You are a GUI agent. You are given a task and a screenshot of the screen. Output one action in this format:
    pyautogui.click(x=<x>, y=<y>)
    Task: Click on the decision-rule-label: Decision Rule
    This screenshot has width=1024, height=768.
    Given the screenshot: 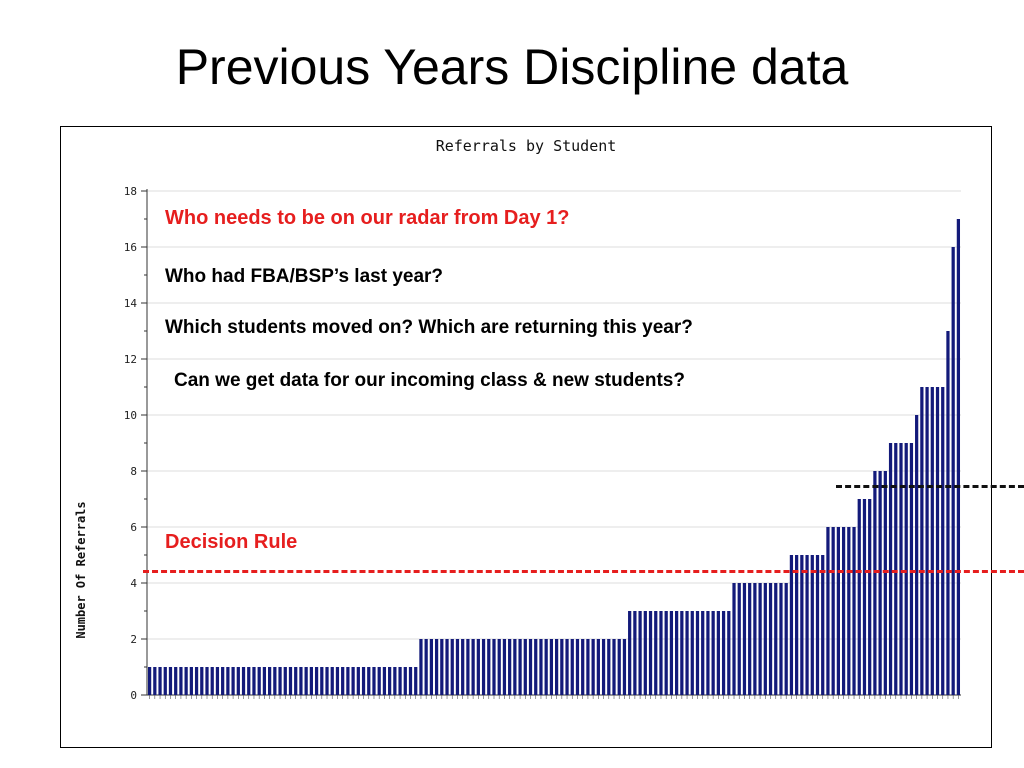 What is the action you would take?
    pyautogui.click(x=231, y=542)
    